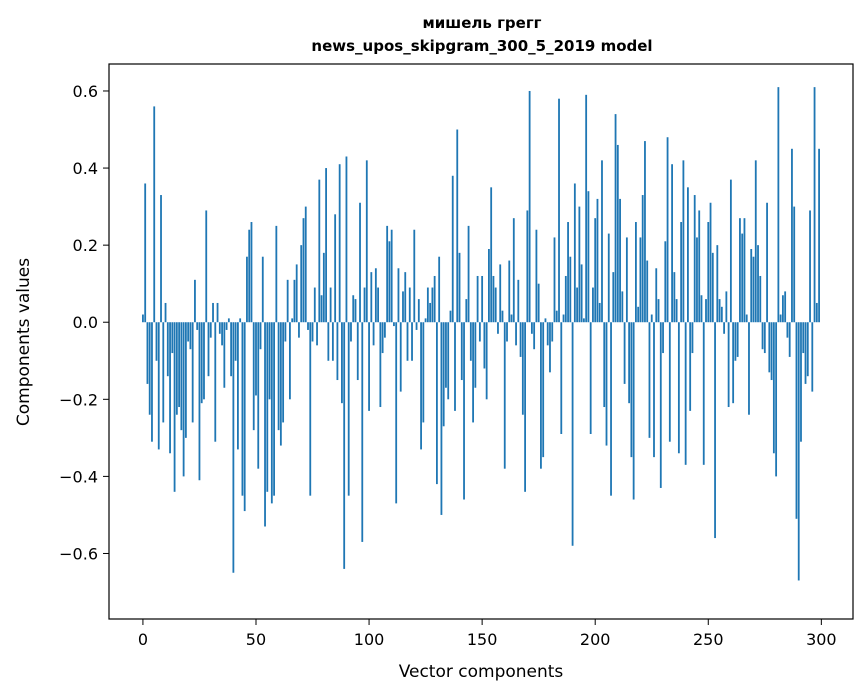  I want to click on x-axis-label: Vector components, so click(481, 672).